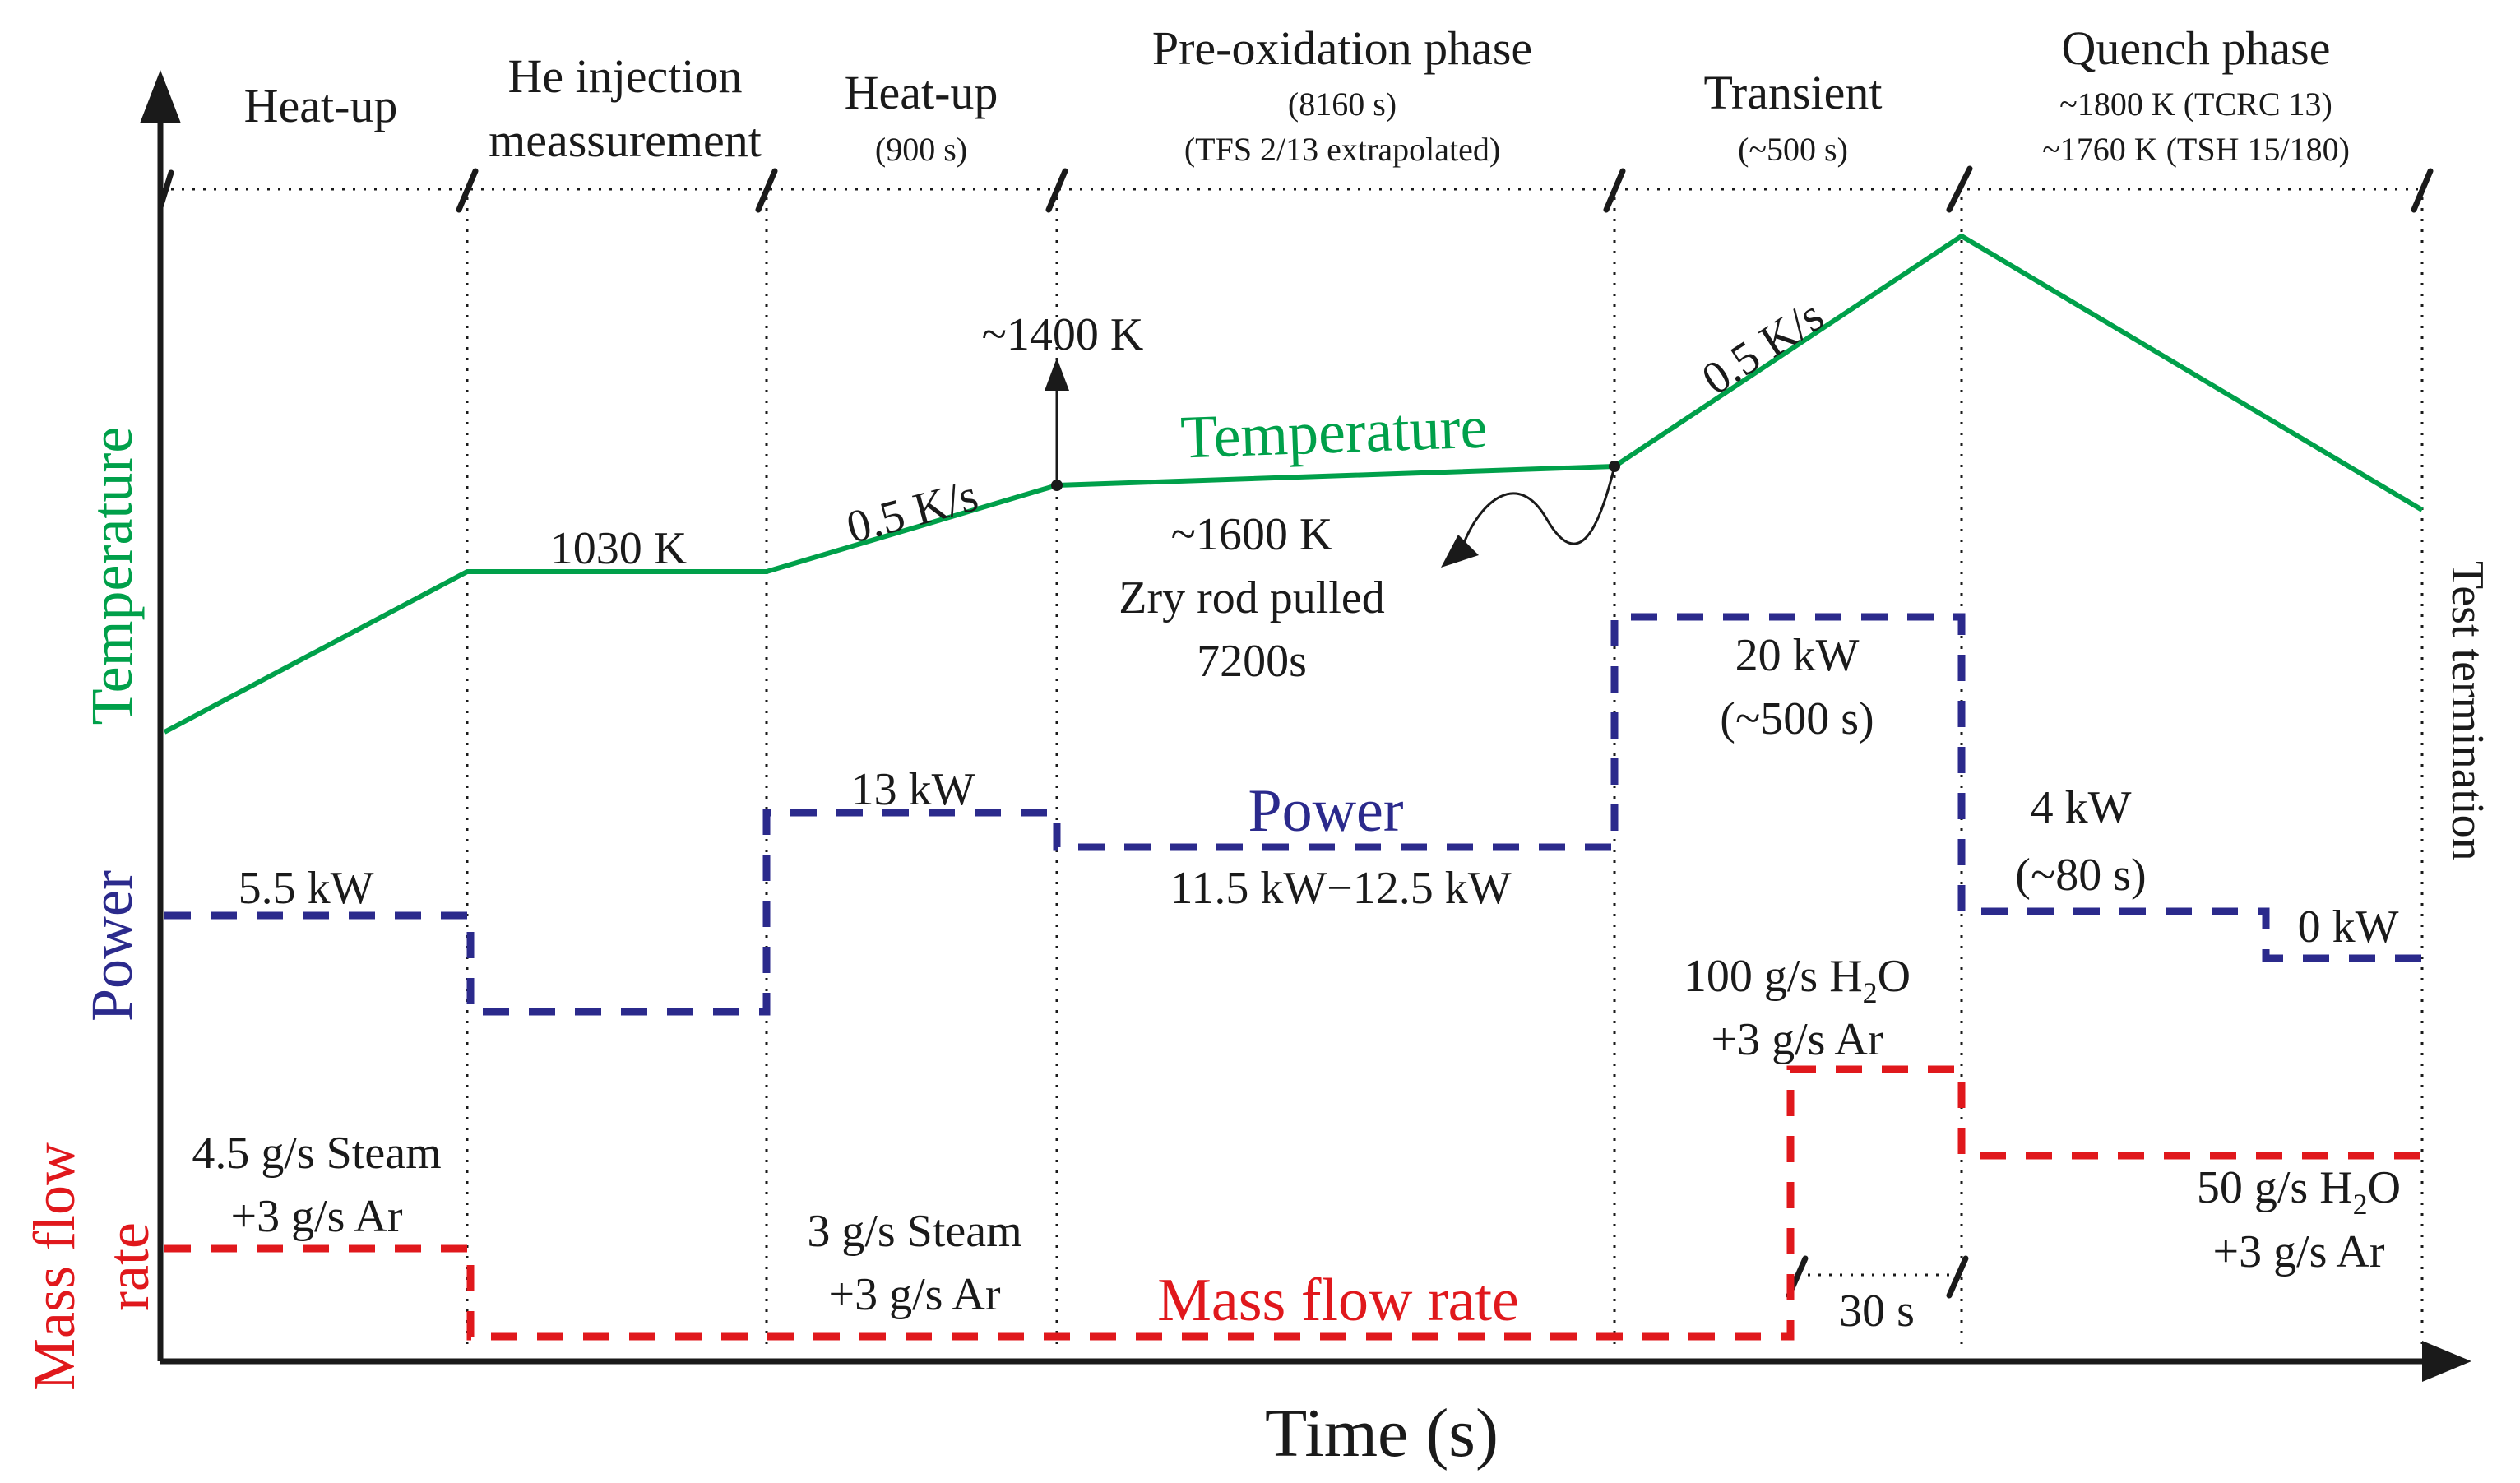 This screenshot has height=1483, width=2520. I want to click on y-axis-labels: Temperature Power Mass flow rate, so click(91, 909).